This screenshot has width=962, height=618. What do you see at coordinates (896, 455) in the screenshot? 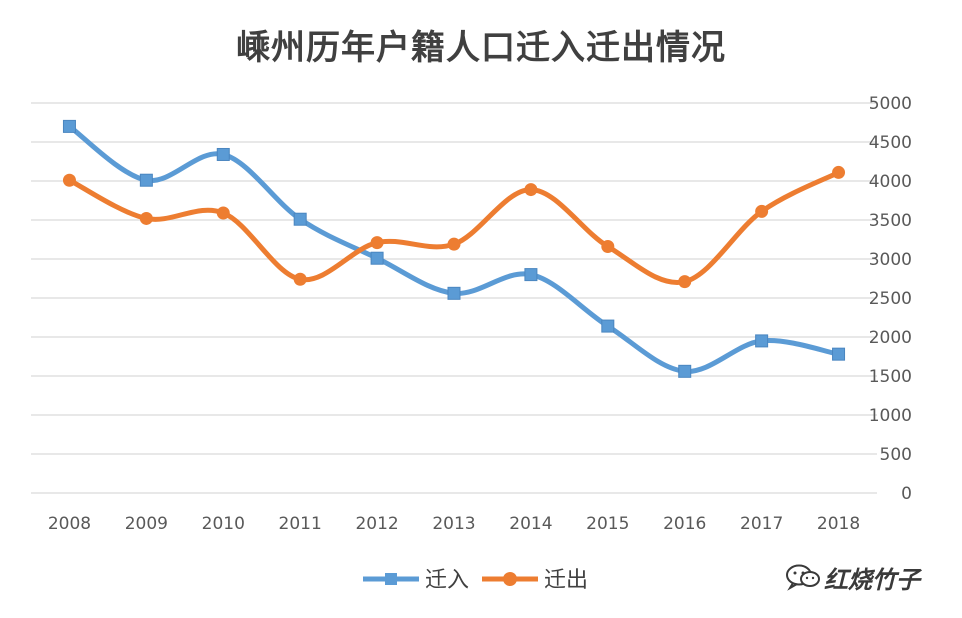
I see `y-tick-label: 500` at bounding box center [896, 455].